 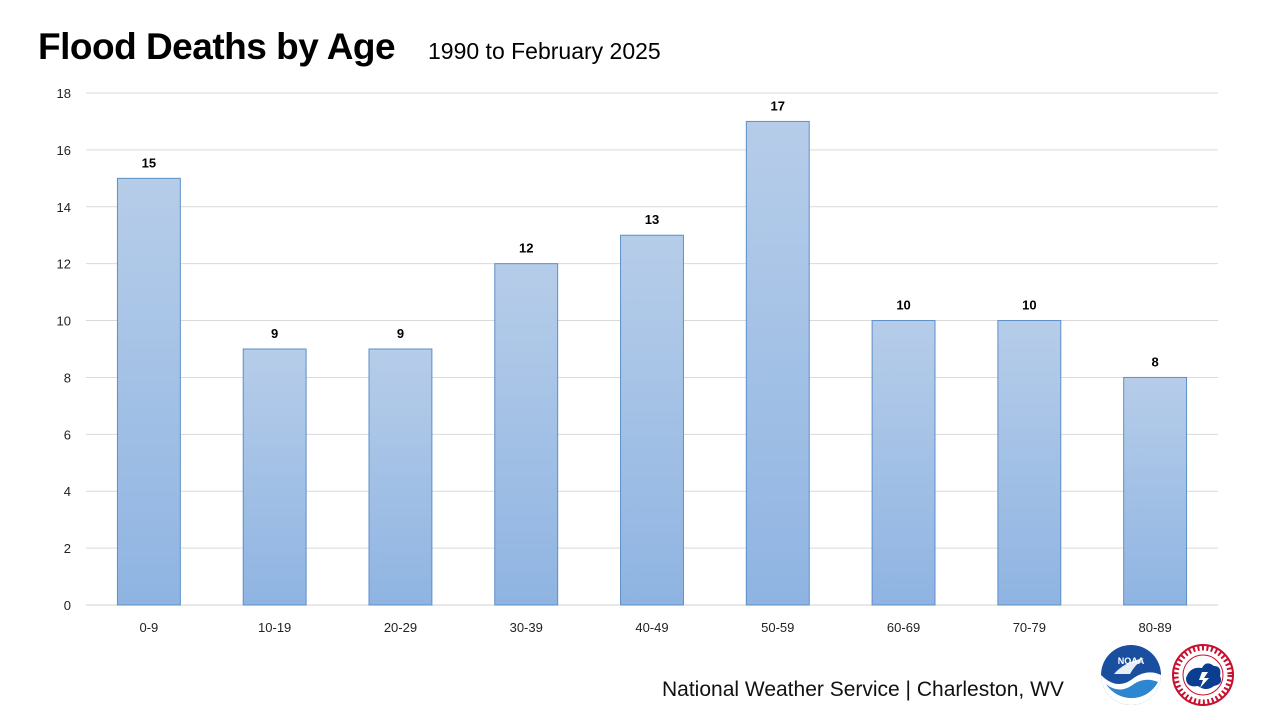 What do you see at coordinates (217, 46) in the screenshot?
I see `chart-title: Flood Deaths by Age` at bounding box center [217, 46].